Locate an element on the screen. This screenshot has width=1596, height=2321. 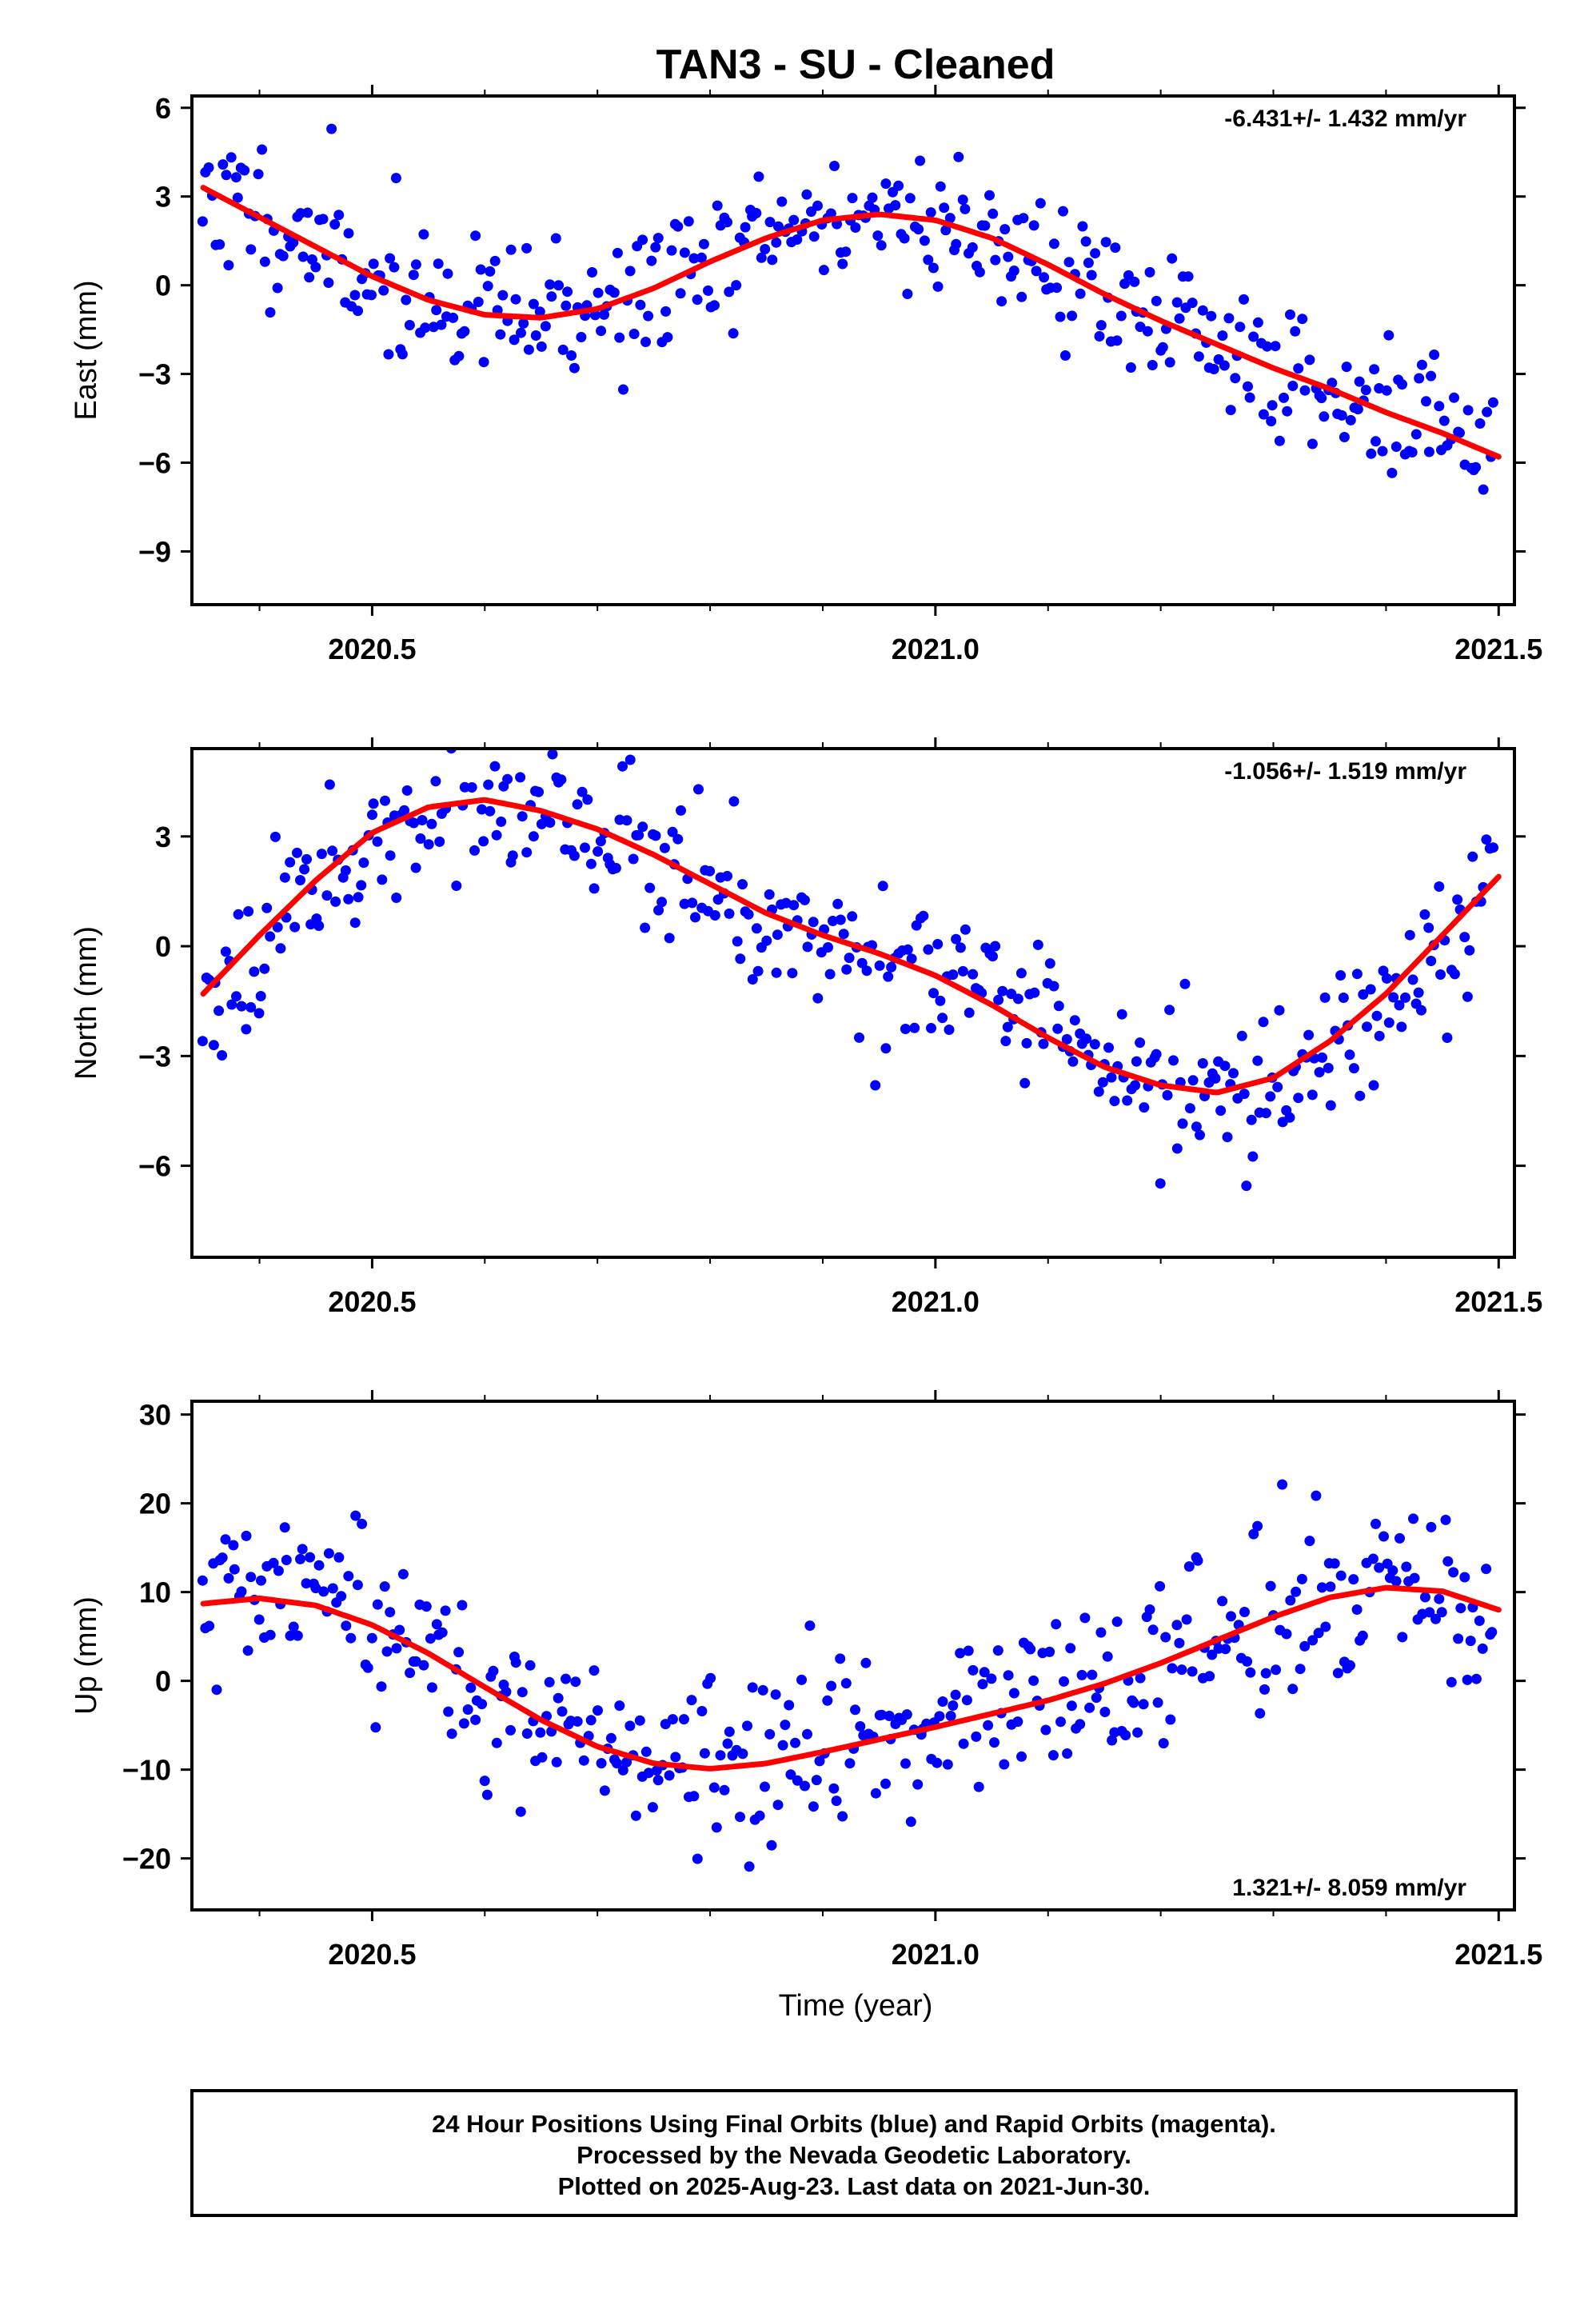
y-tick-label: −6 is located at coordinates (154, 464).